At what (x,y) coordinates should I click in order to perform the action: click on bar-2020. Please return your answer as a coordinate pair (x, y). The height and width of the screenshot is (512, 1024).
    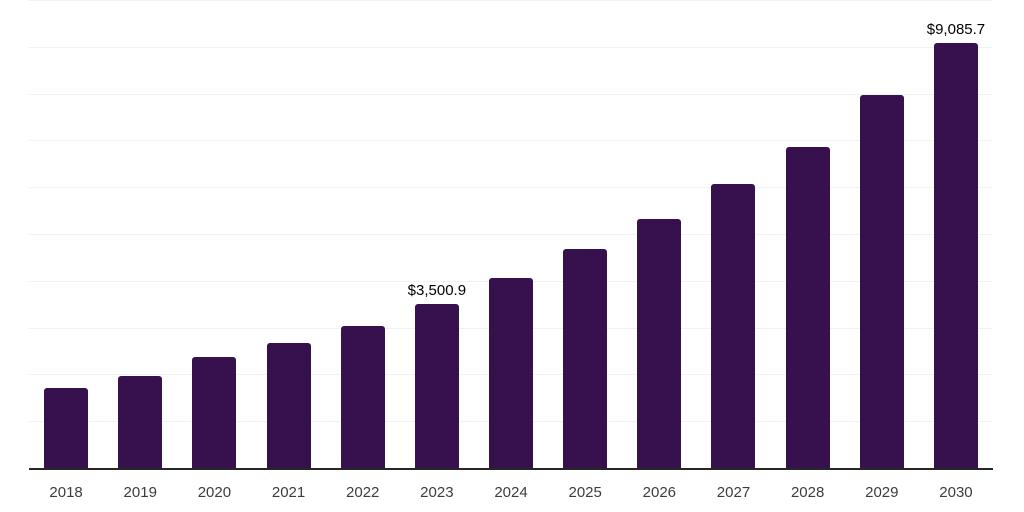
    Looking at the image, I should click on (214, 412).